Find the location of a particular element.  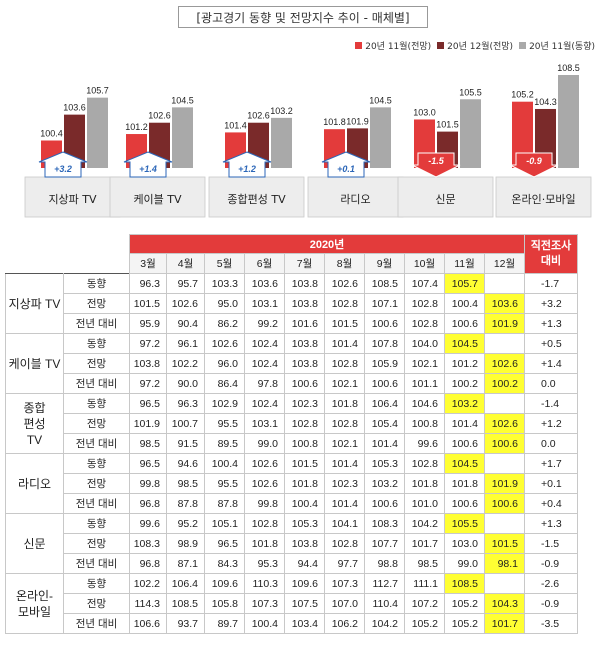

bar-value-label: 101.9 is located at coordinates (357, 121).